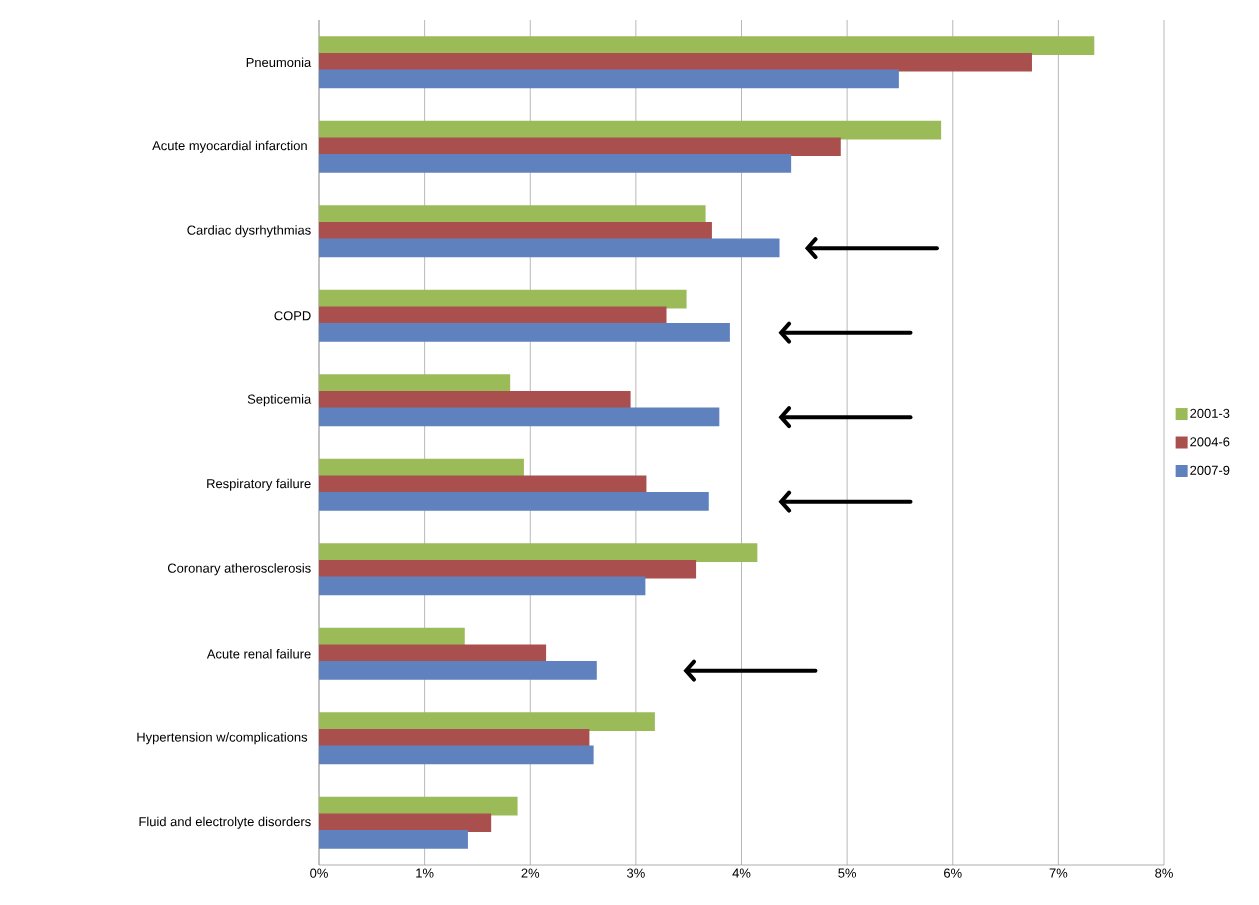  What do you see at coordinates (279, 62) in the screenshot?
I see `y-tick-label: Pneumonia` at bounding box center [279, 62].